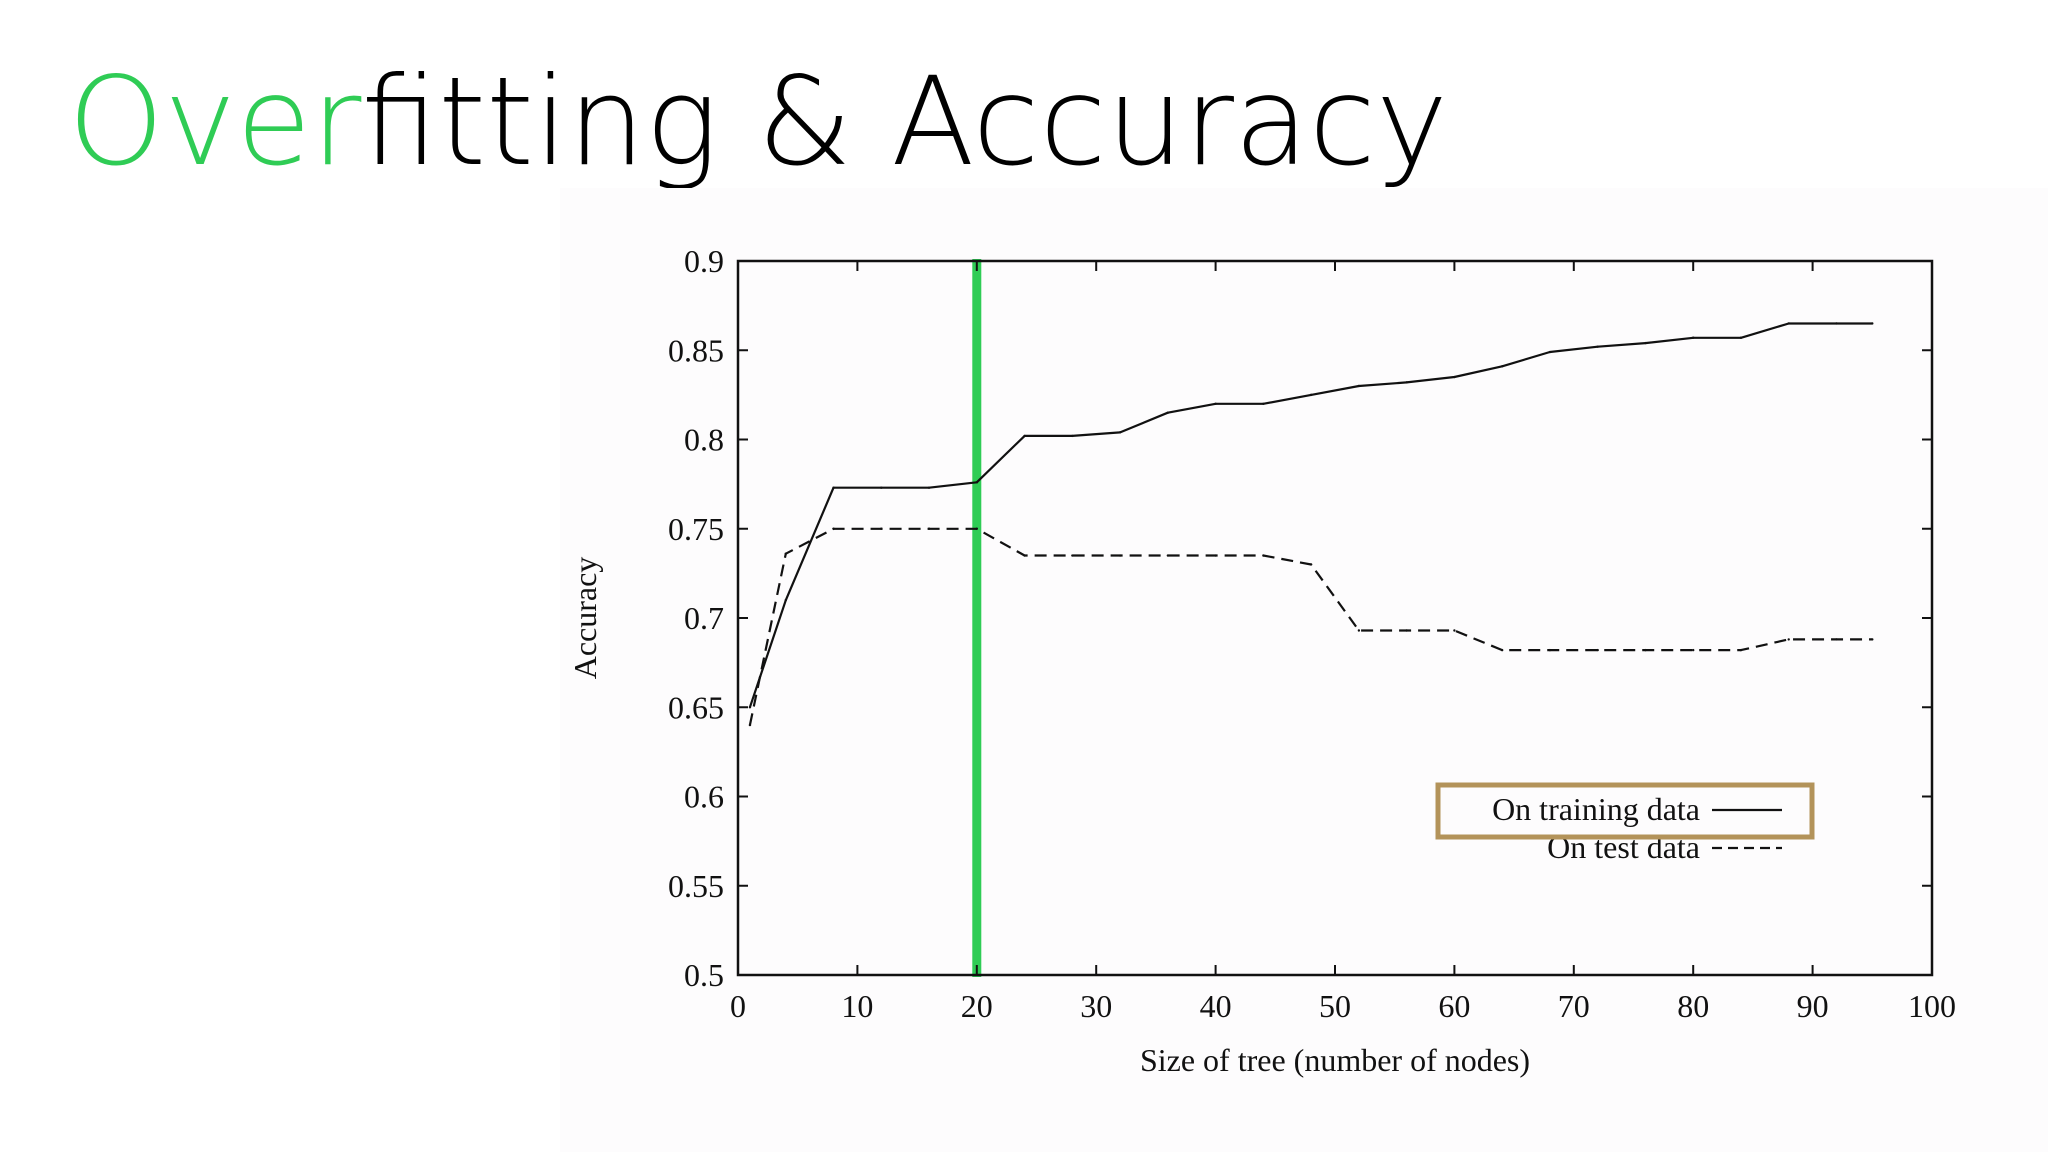 This screenshot has width=2048, height=1152. I want to click on x-tick-label: 30, so click(1096, 1006).